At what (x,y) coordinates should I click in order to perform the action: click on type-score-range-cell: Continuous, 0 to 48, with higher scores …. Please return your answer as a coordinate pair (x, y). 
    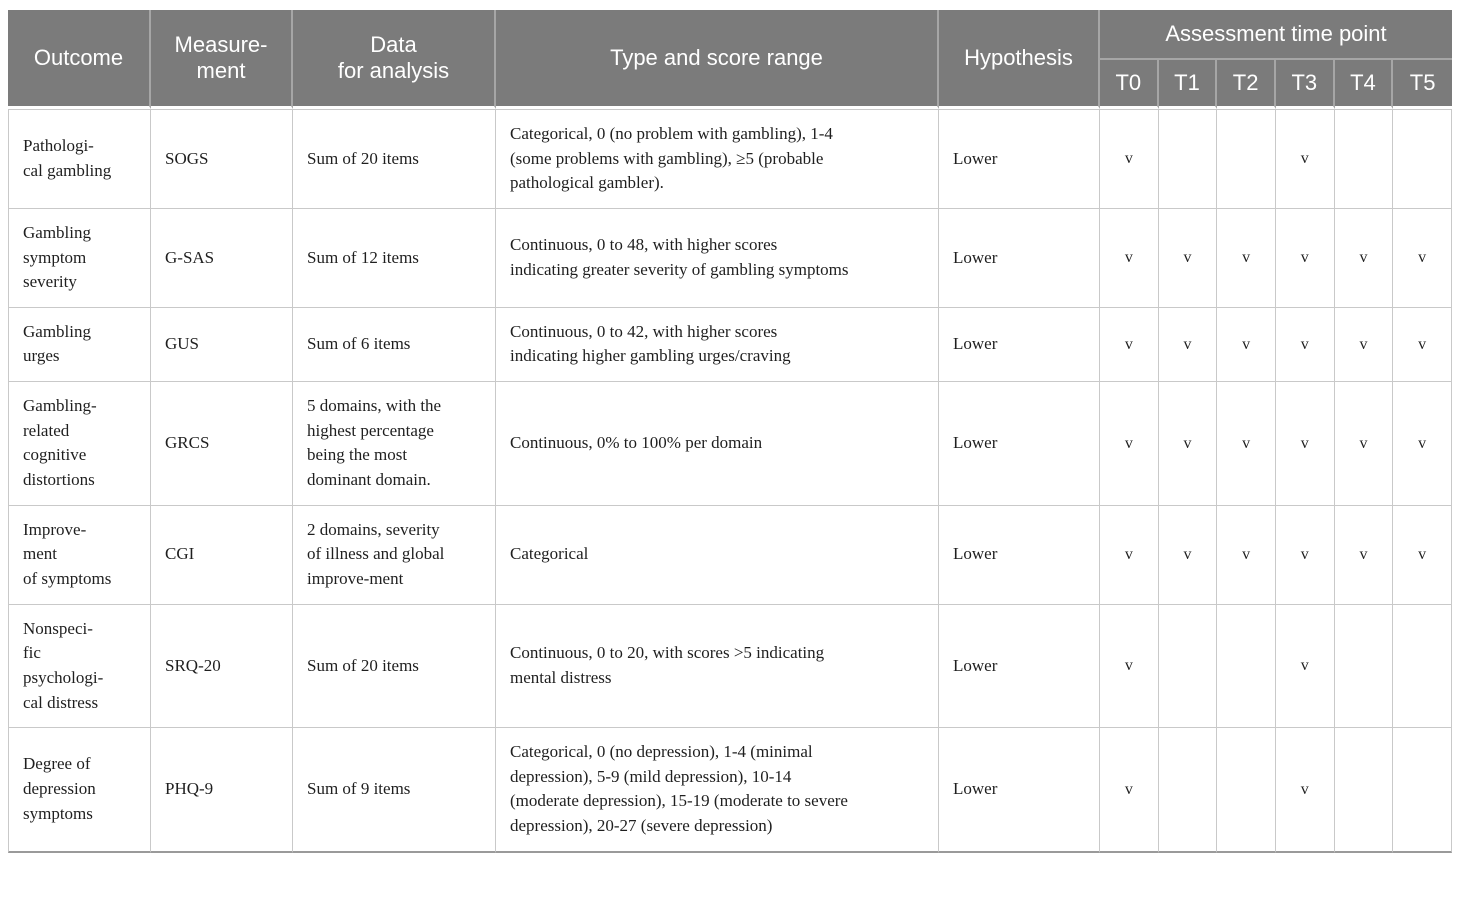
    Looking at the image, I should click on (717, 258).